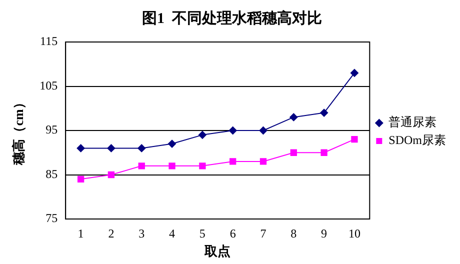 This screenshot has height=264, width=460. I want to click on x-tick-label: 7, so click(263, 233).